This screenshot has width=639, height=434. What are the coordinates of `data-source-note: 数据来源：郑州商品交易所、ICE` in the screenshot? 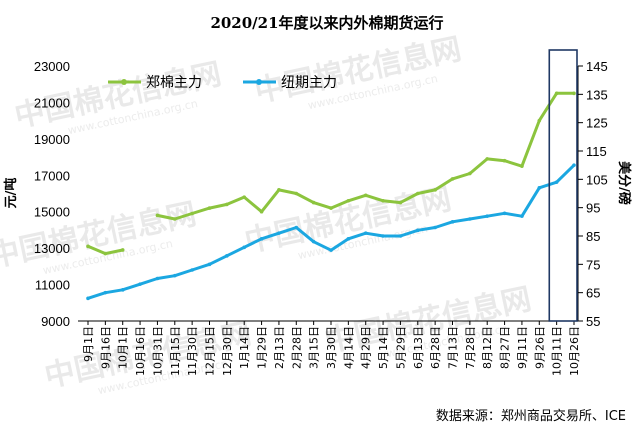 It's located at (531, 416).